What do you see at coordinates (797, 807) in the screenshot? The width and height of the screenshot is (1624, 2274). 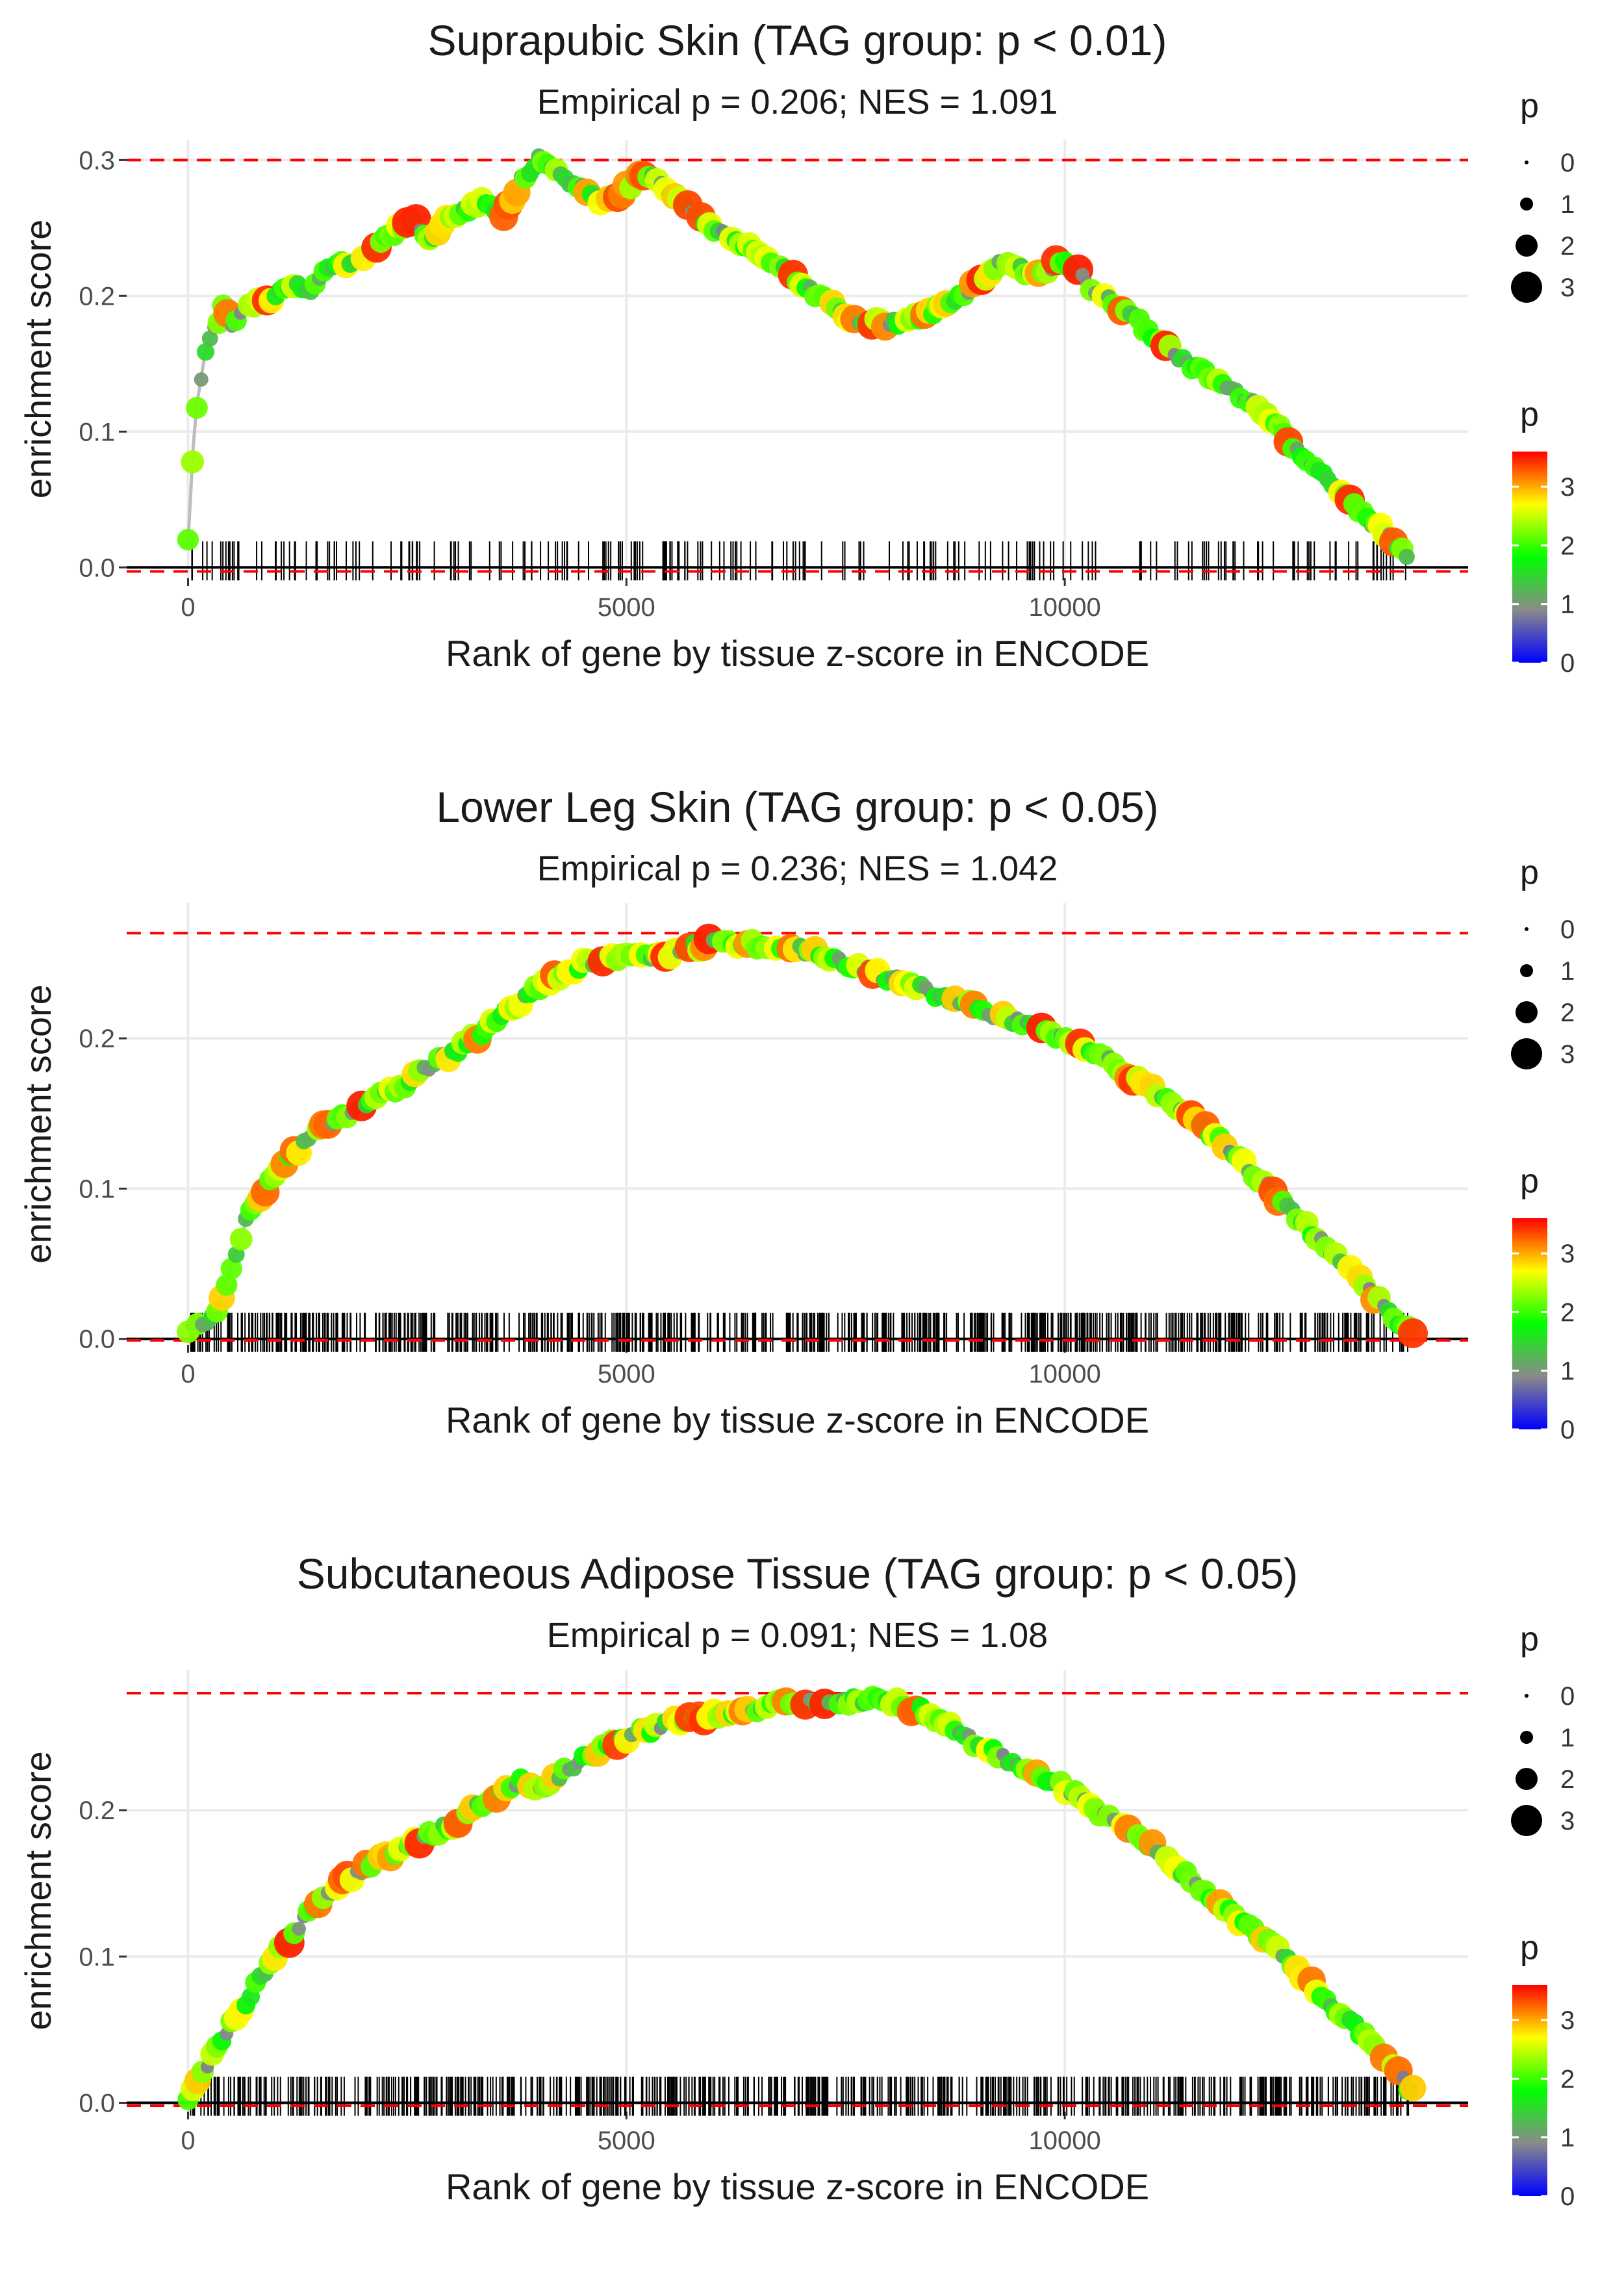 I see `chart-title: Lower Leg Skin (TAG group: p < 0.05)` at bounding box center [797, 807].